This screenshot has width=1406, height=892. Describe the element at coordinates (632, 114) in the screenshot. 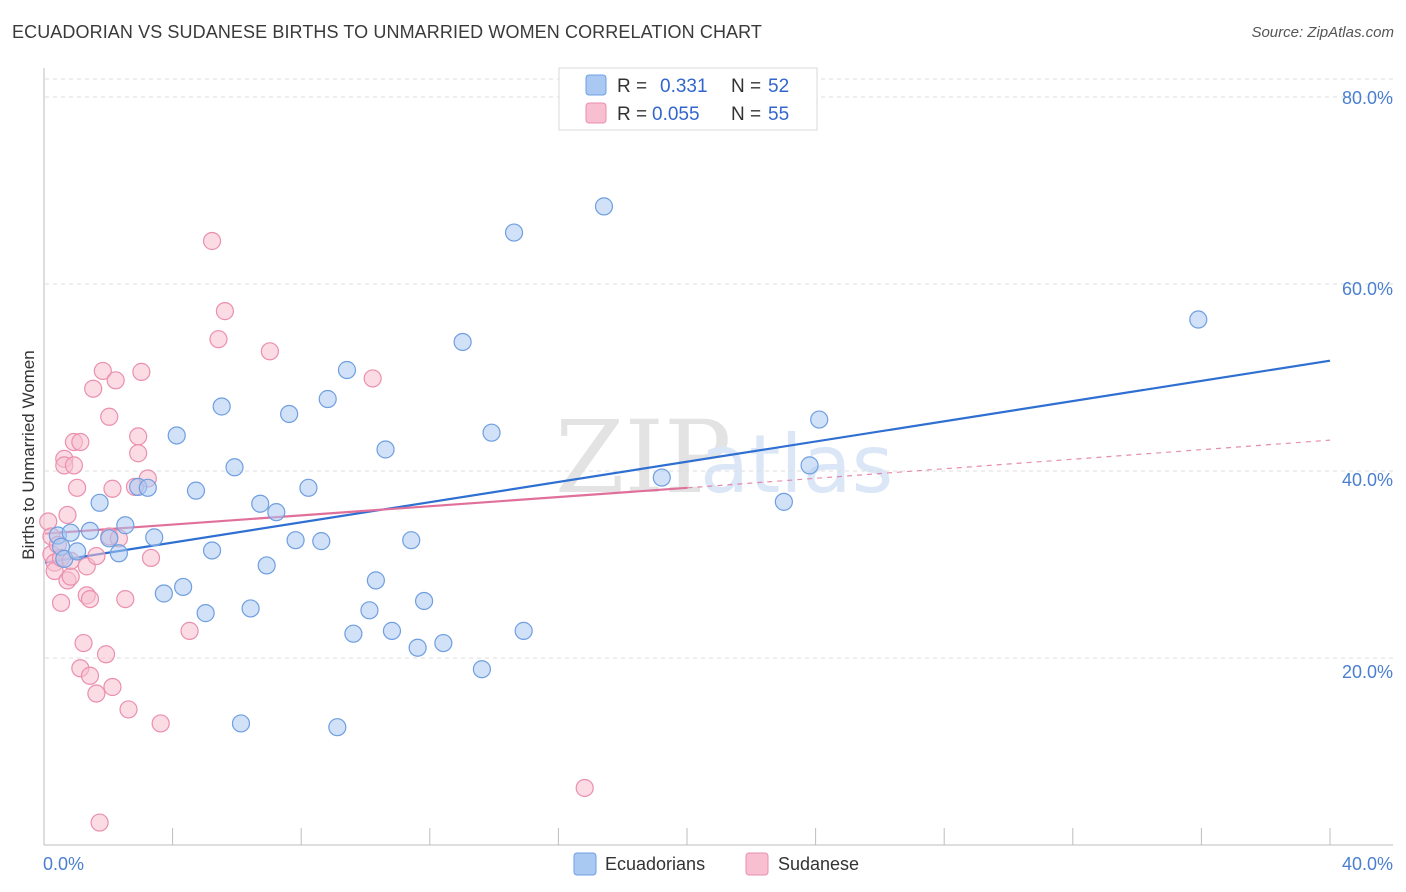

I see `legend-r-label-sudanese: R =` at that location.